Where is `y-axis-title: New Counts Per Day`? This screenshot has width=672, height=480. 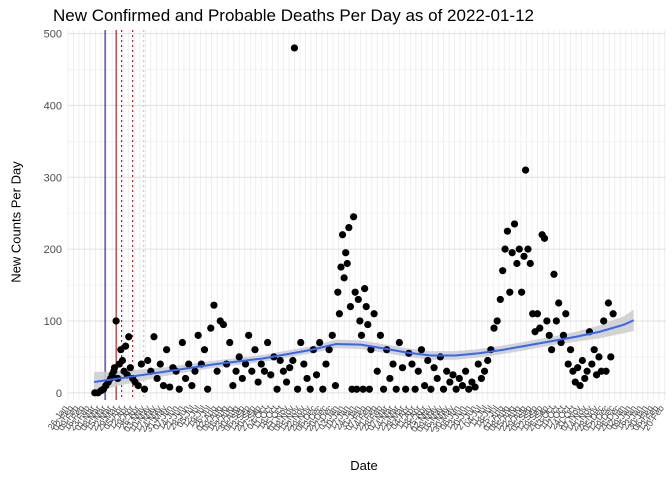
y-axis-title: New Counts Per Day is located at coordinates (16, 222).